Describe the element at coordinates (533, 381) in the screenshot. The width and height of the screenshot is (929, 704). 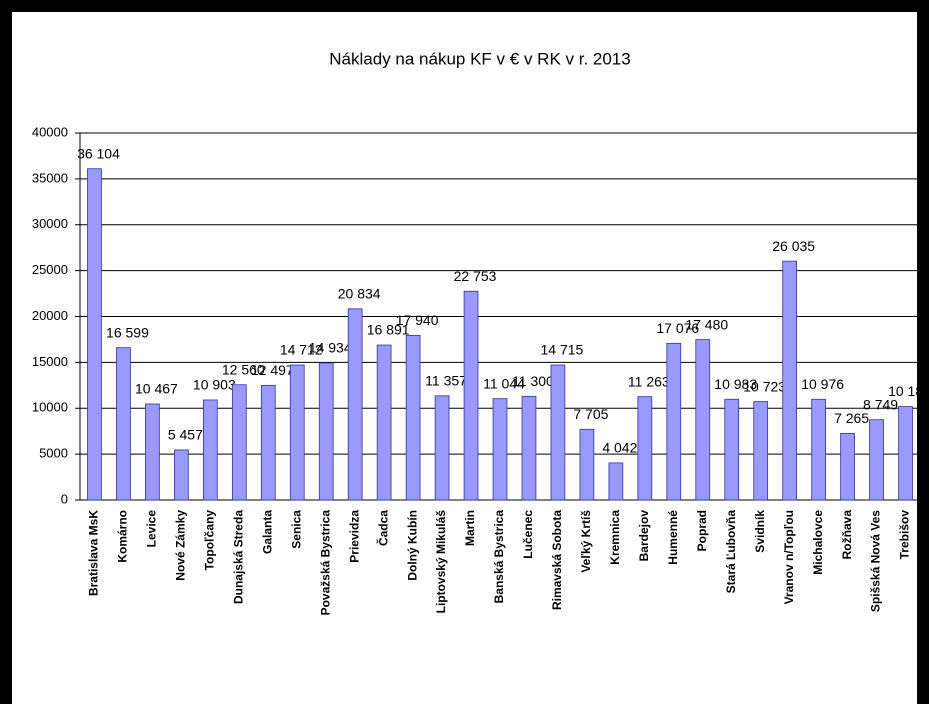
I see `data-label: 11 300` at that location.